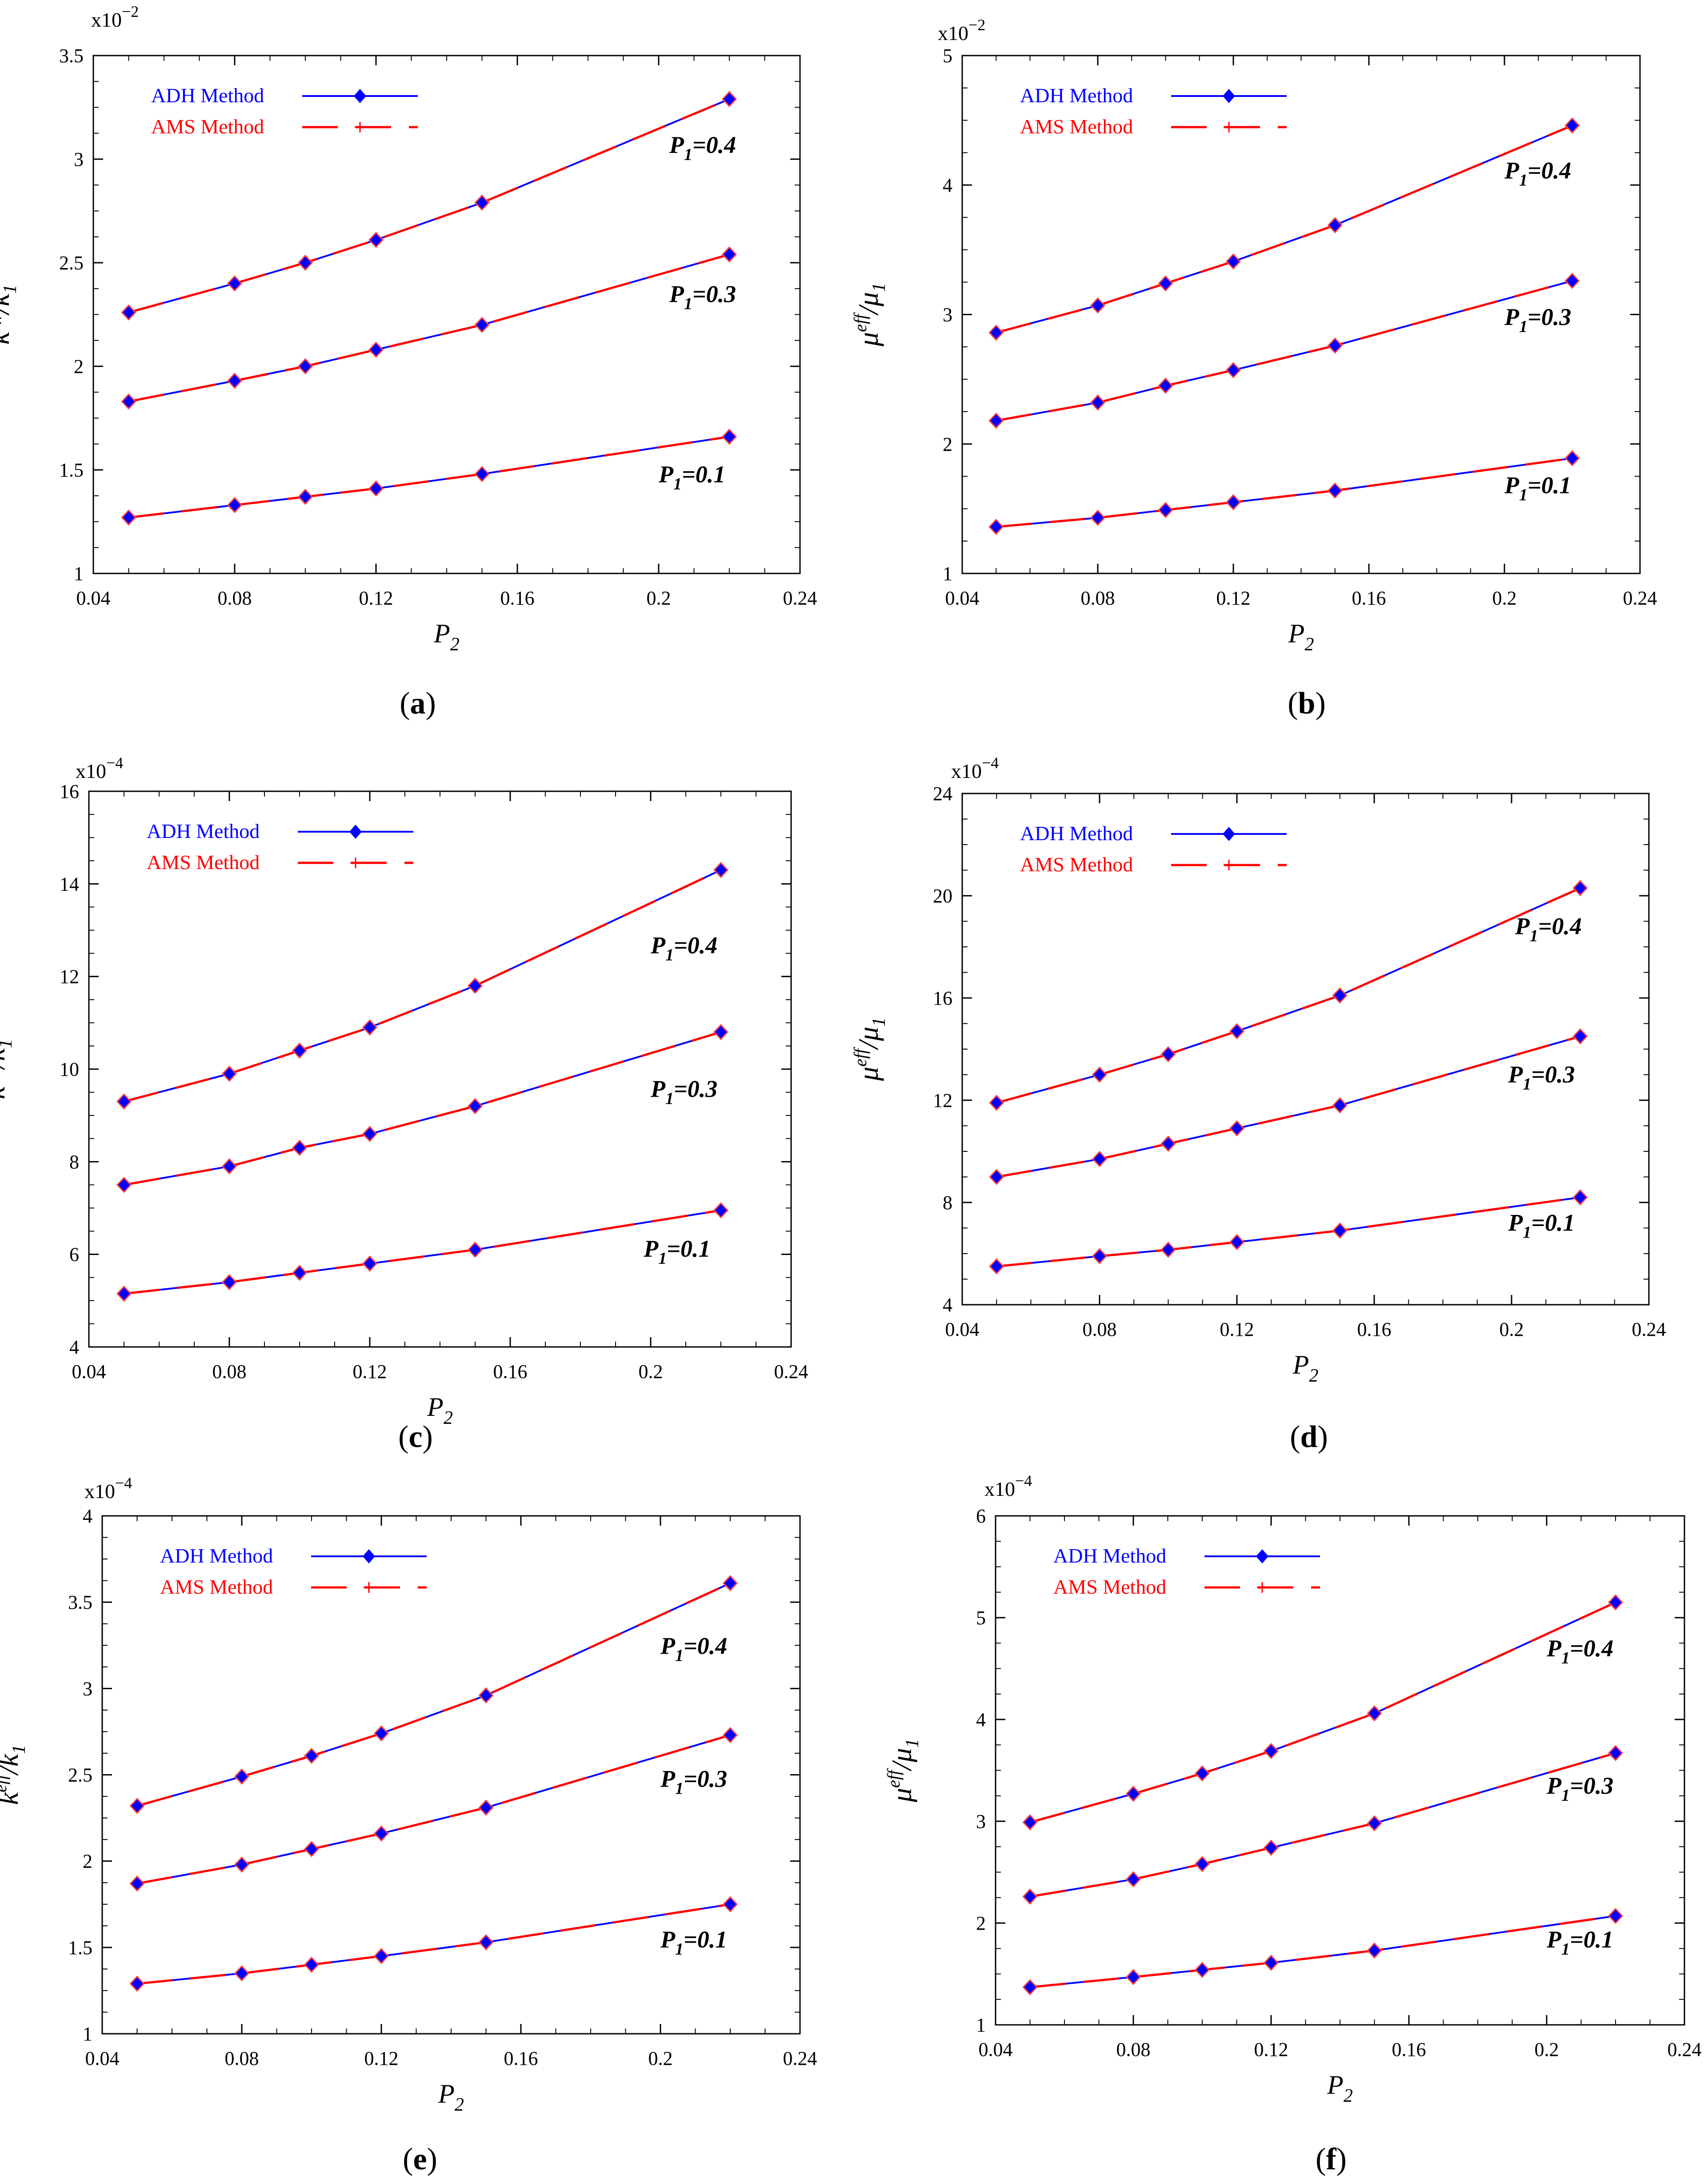 The image size is (1708, 2180). Describe the element at coordinates (942, 794) in the screenshot. I see `y-tick-label: 24` at that location.